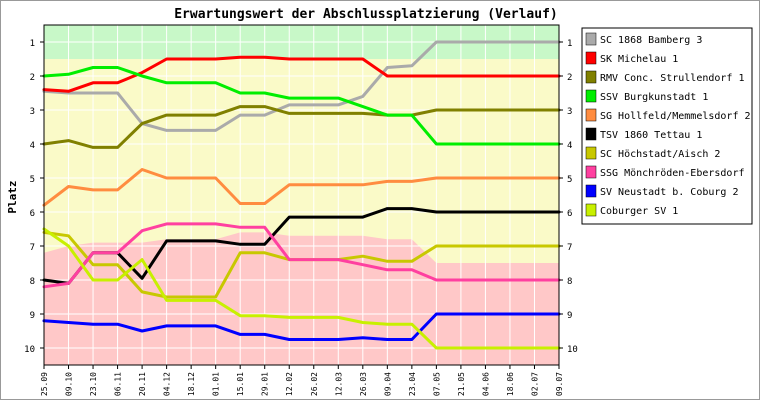  Describe the element at coordinates (672, 173) in the screenshot. I see `legend-label: SSG Mönchröden-Ebersdorf` at that location.